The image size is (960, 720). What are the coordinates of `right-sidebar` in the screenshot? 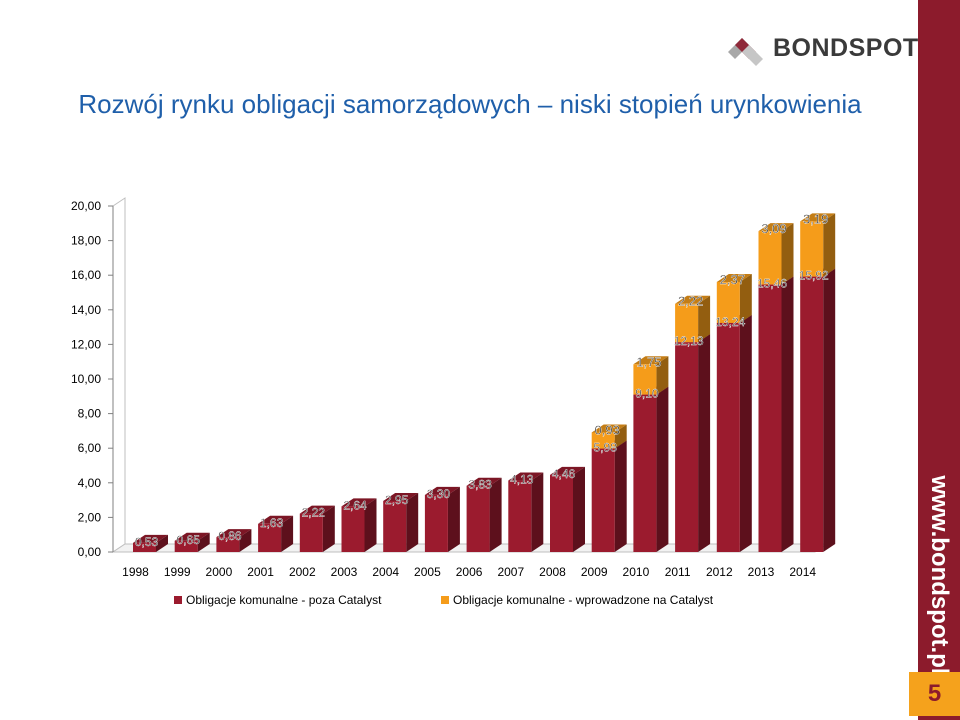 It's located at (939, 360).